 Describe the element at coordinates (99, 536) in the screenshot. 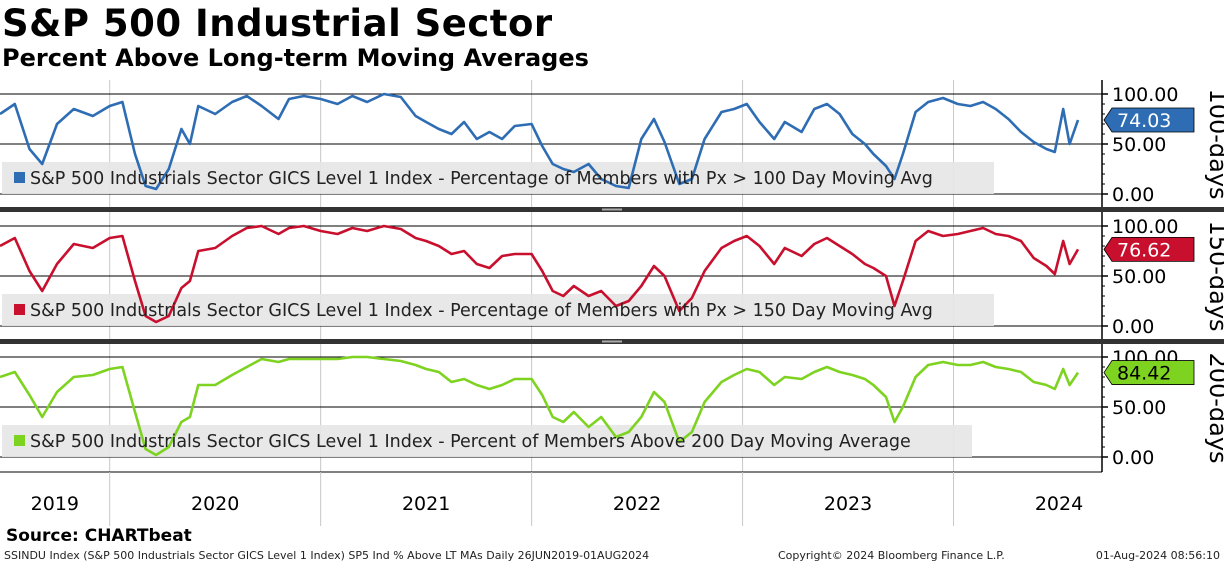

I see `source-note: Source: CHARTbeat` at that location.